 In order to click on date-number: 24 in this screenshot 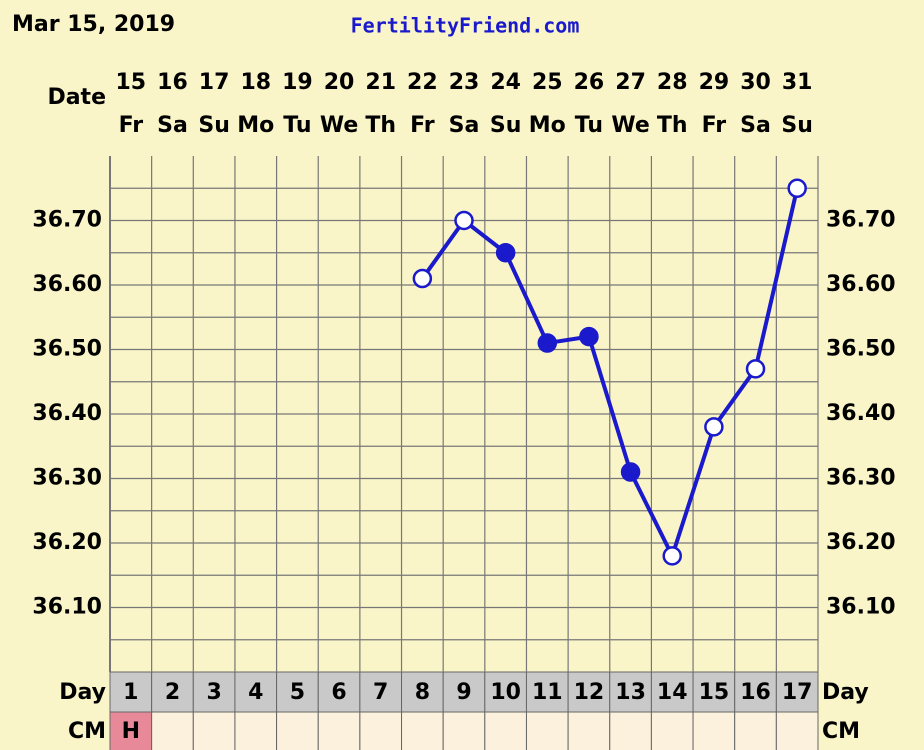, I will do `click(505, 82)`.